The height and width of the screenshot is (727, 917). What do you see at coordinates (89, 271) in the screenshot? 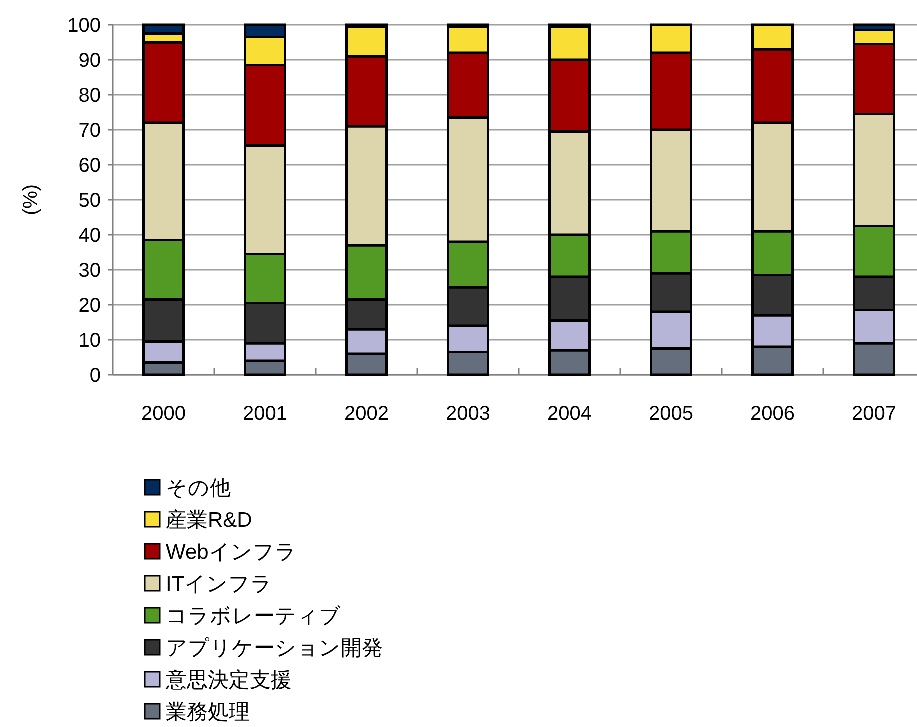
I see `y-tick-label: 30` at bounding box center [89, 271].